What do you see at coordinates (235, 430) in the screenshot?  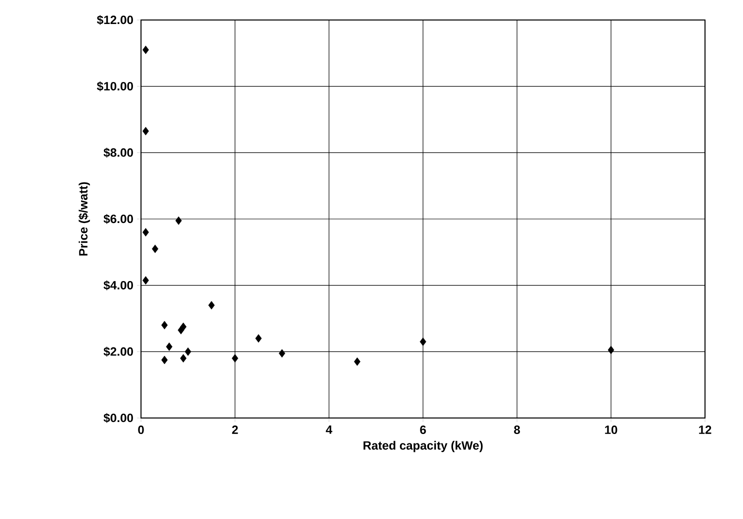 I see `x-tick-label: 2` at bounding box center [235, 430].